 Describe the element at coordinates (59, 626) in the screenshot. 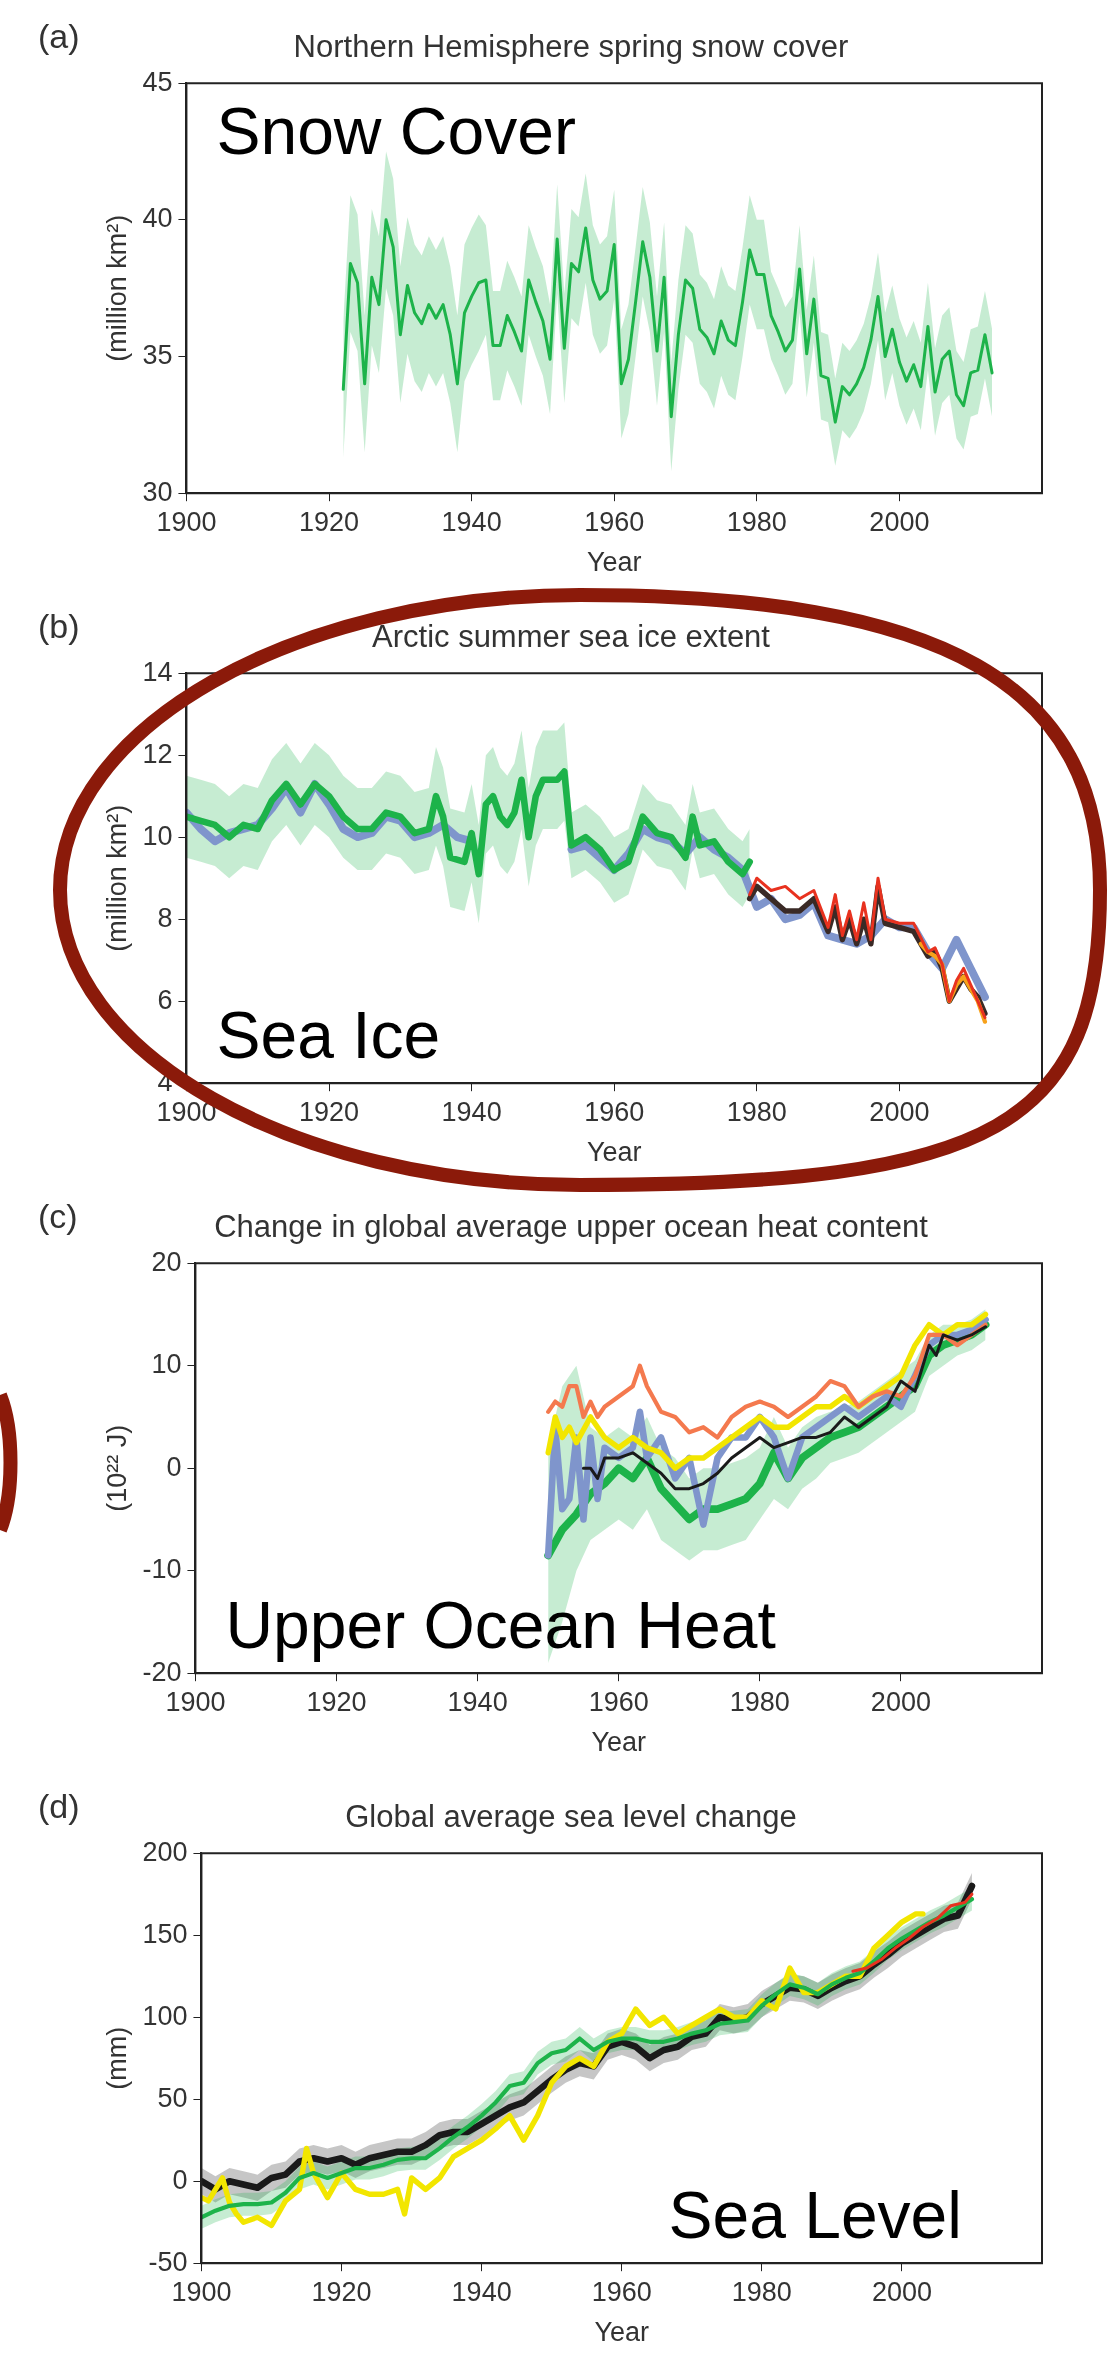

I see `text: (b)` at that location.